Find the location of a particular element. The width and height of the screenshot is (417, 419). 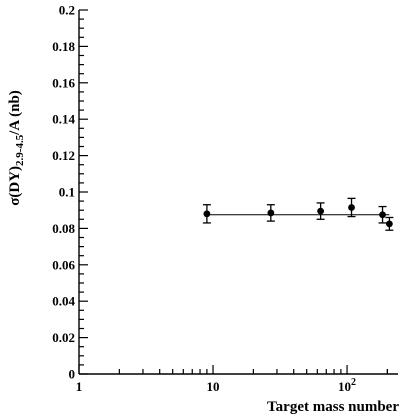

x-tick-label: 102 is located at coordinates (347, 385).